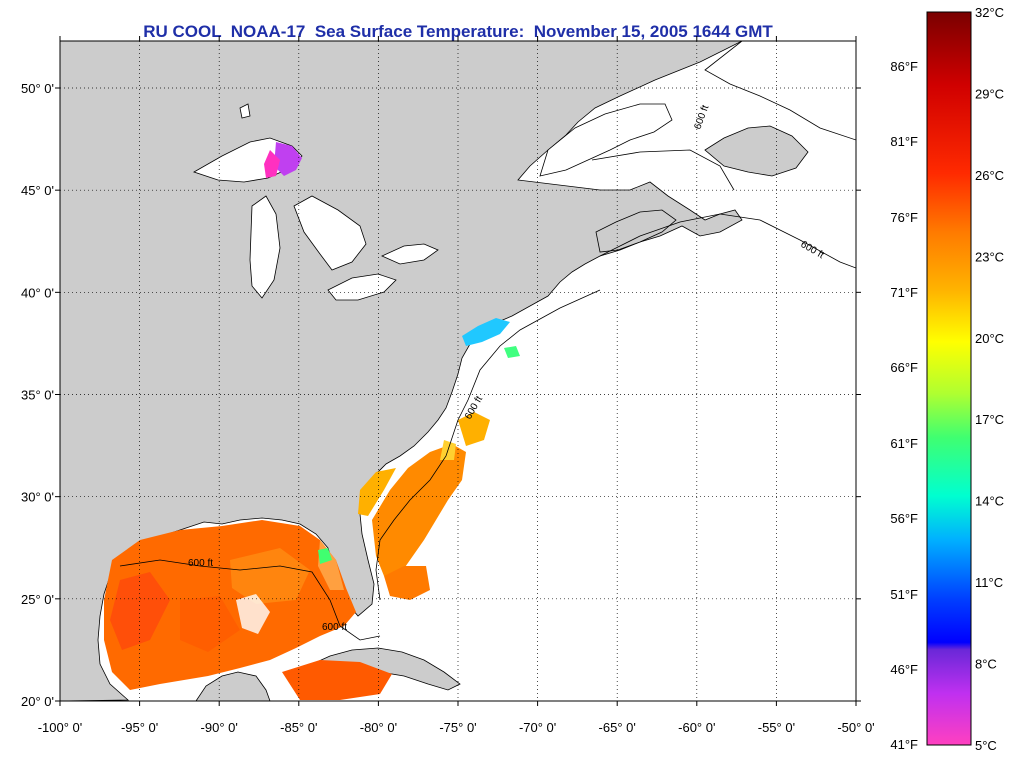 This screenshot has width=1016, height=761. What do you see at coordinates (334, 627) in the screenshot?
I see `isobath-label-florida: 600 ft` at bounding box center [334, 627].